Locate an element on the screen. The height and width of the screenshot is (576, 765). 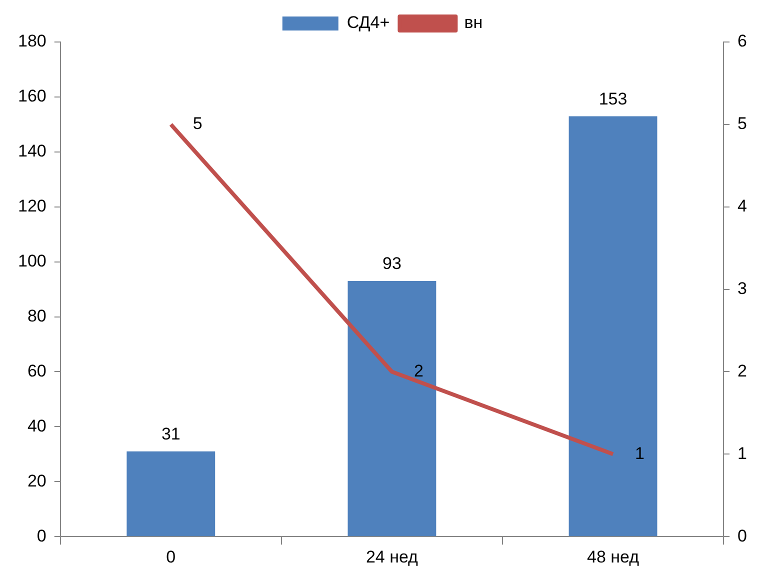
y-tick-label: 60 is located at coordinates (36, 370).